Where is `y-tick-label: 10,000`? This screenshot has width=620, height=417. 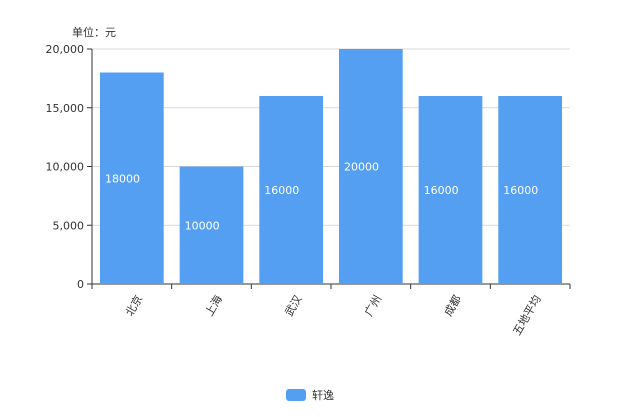 y-tick-label: 10,000 is located at coordinates (65, 167).